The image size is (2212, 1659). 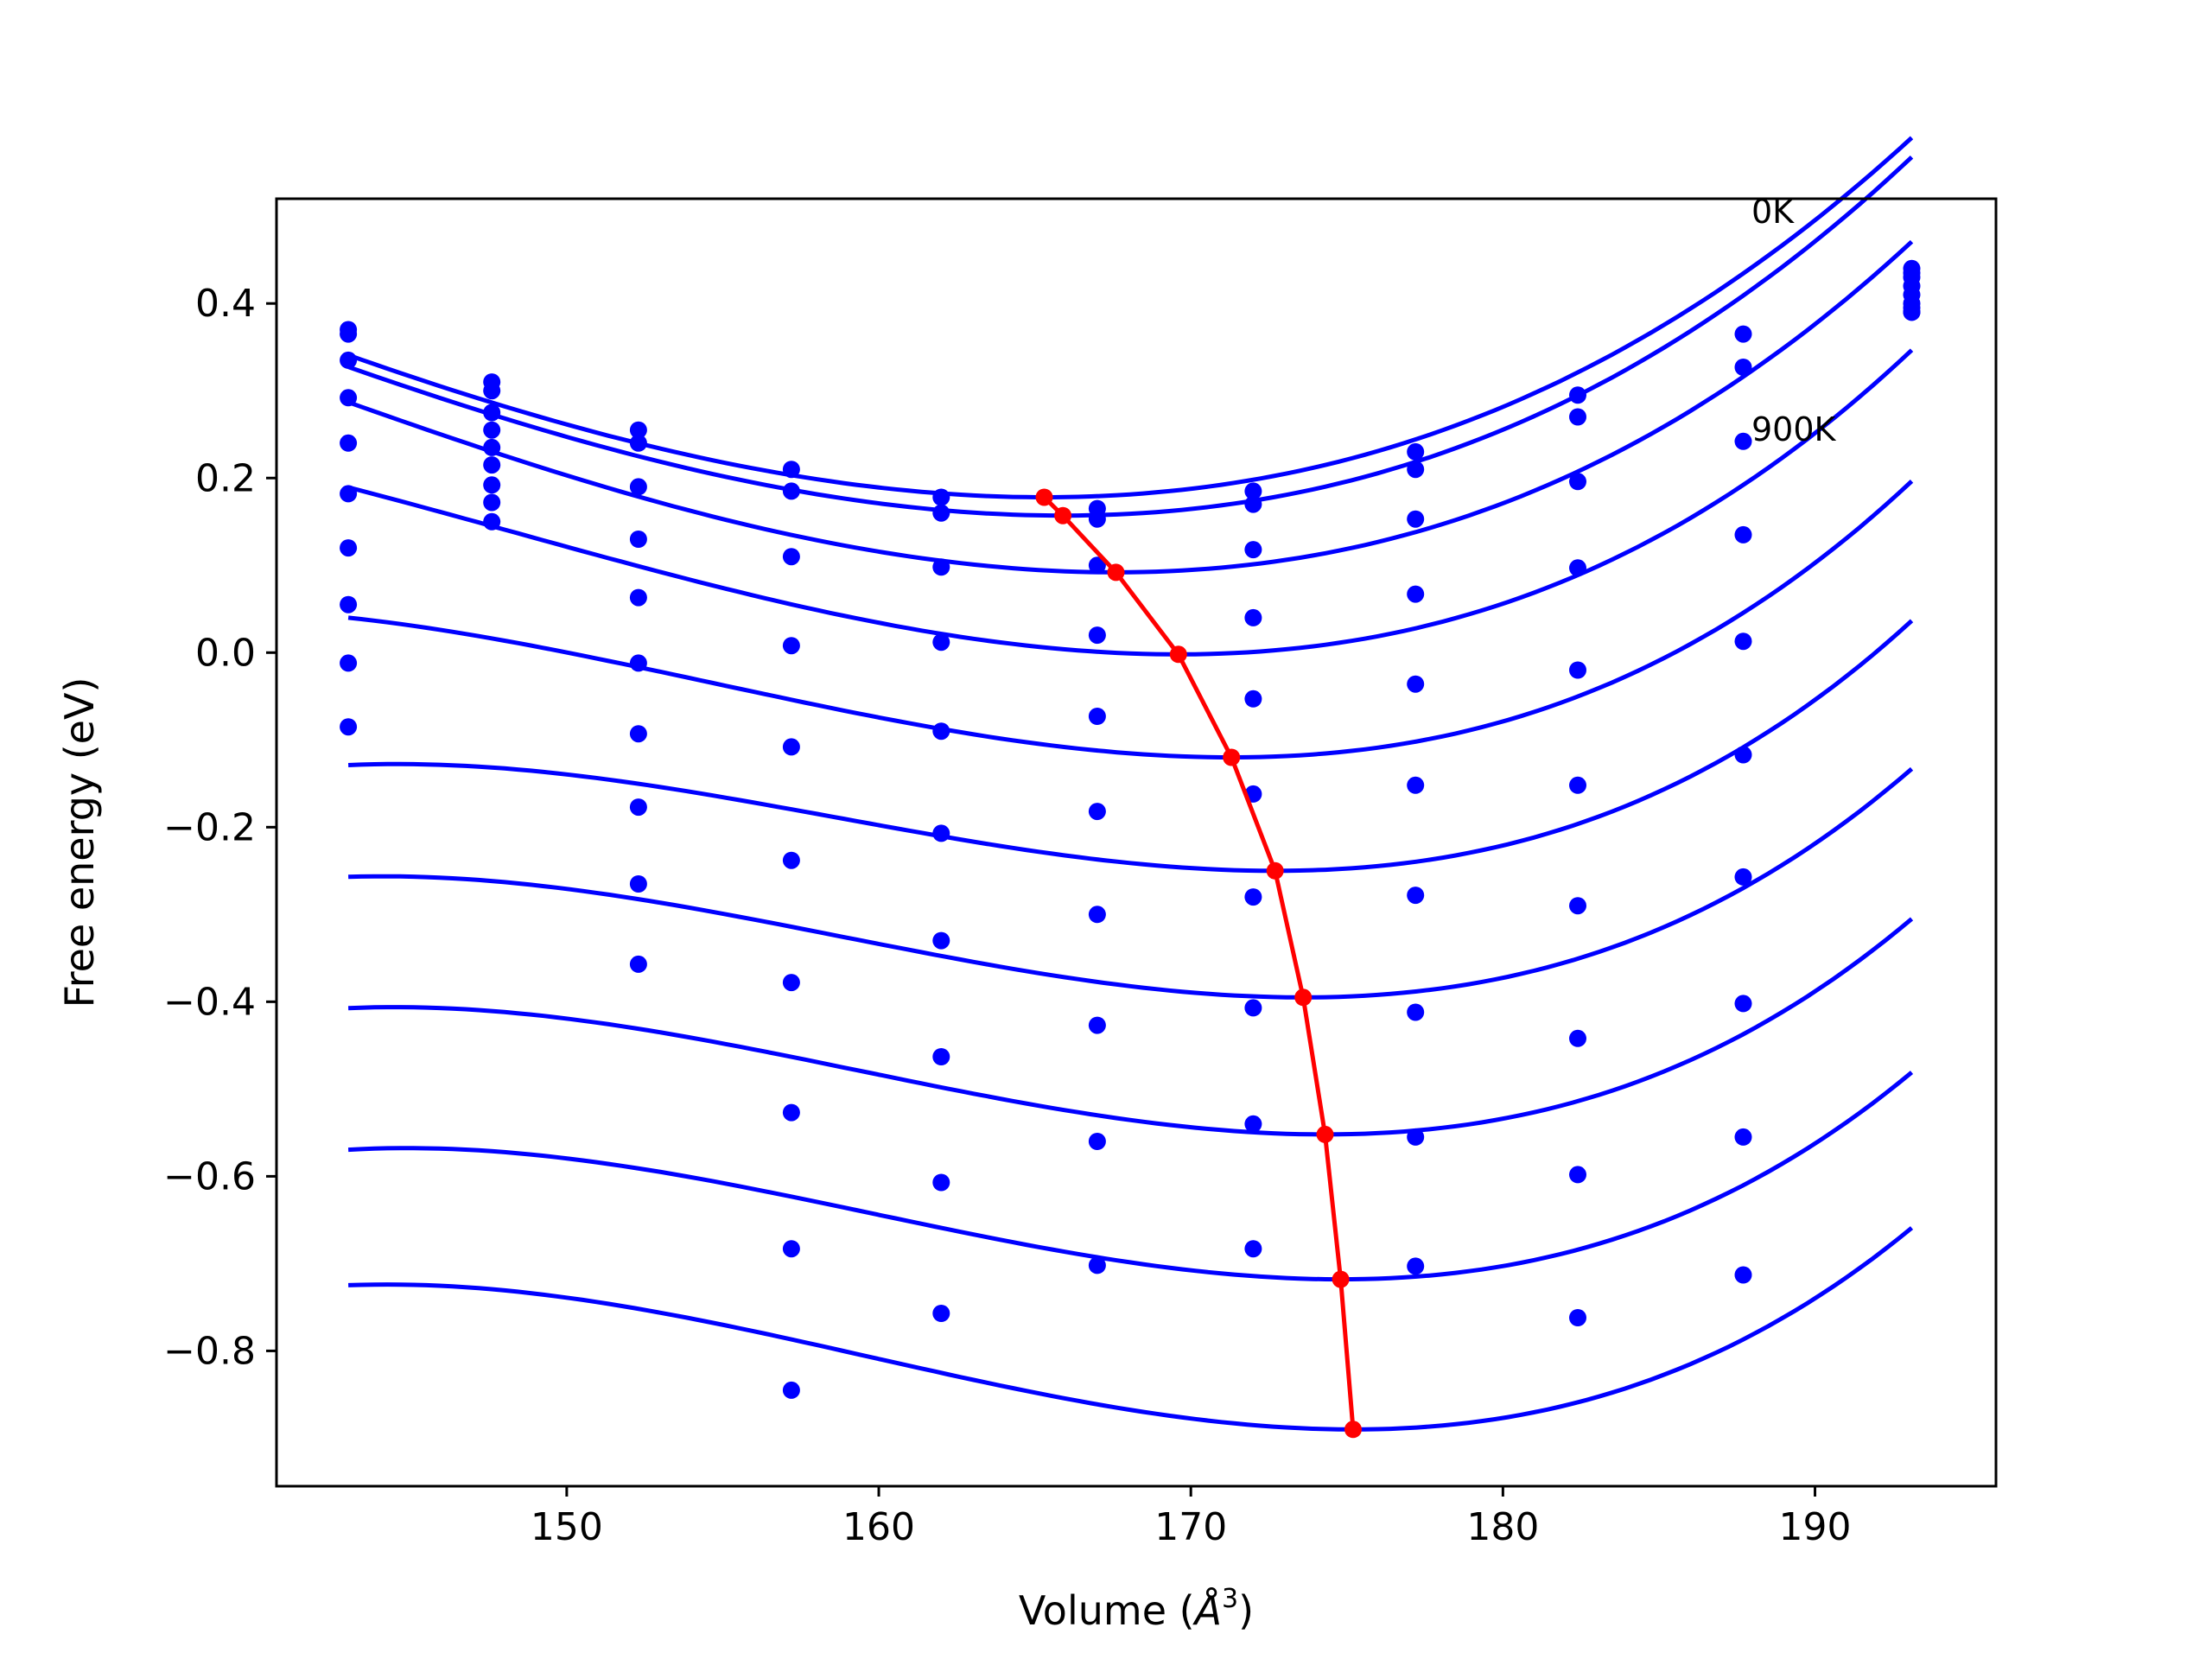 I want to click on equilibrium-line, so click(x=1199, y=963).